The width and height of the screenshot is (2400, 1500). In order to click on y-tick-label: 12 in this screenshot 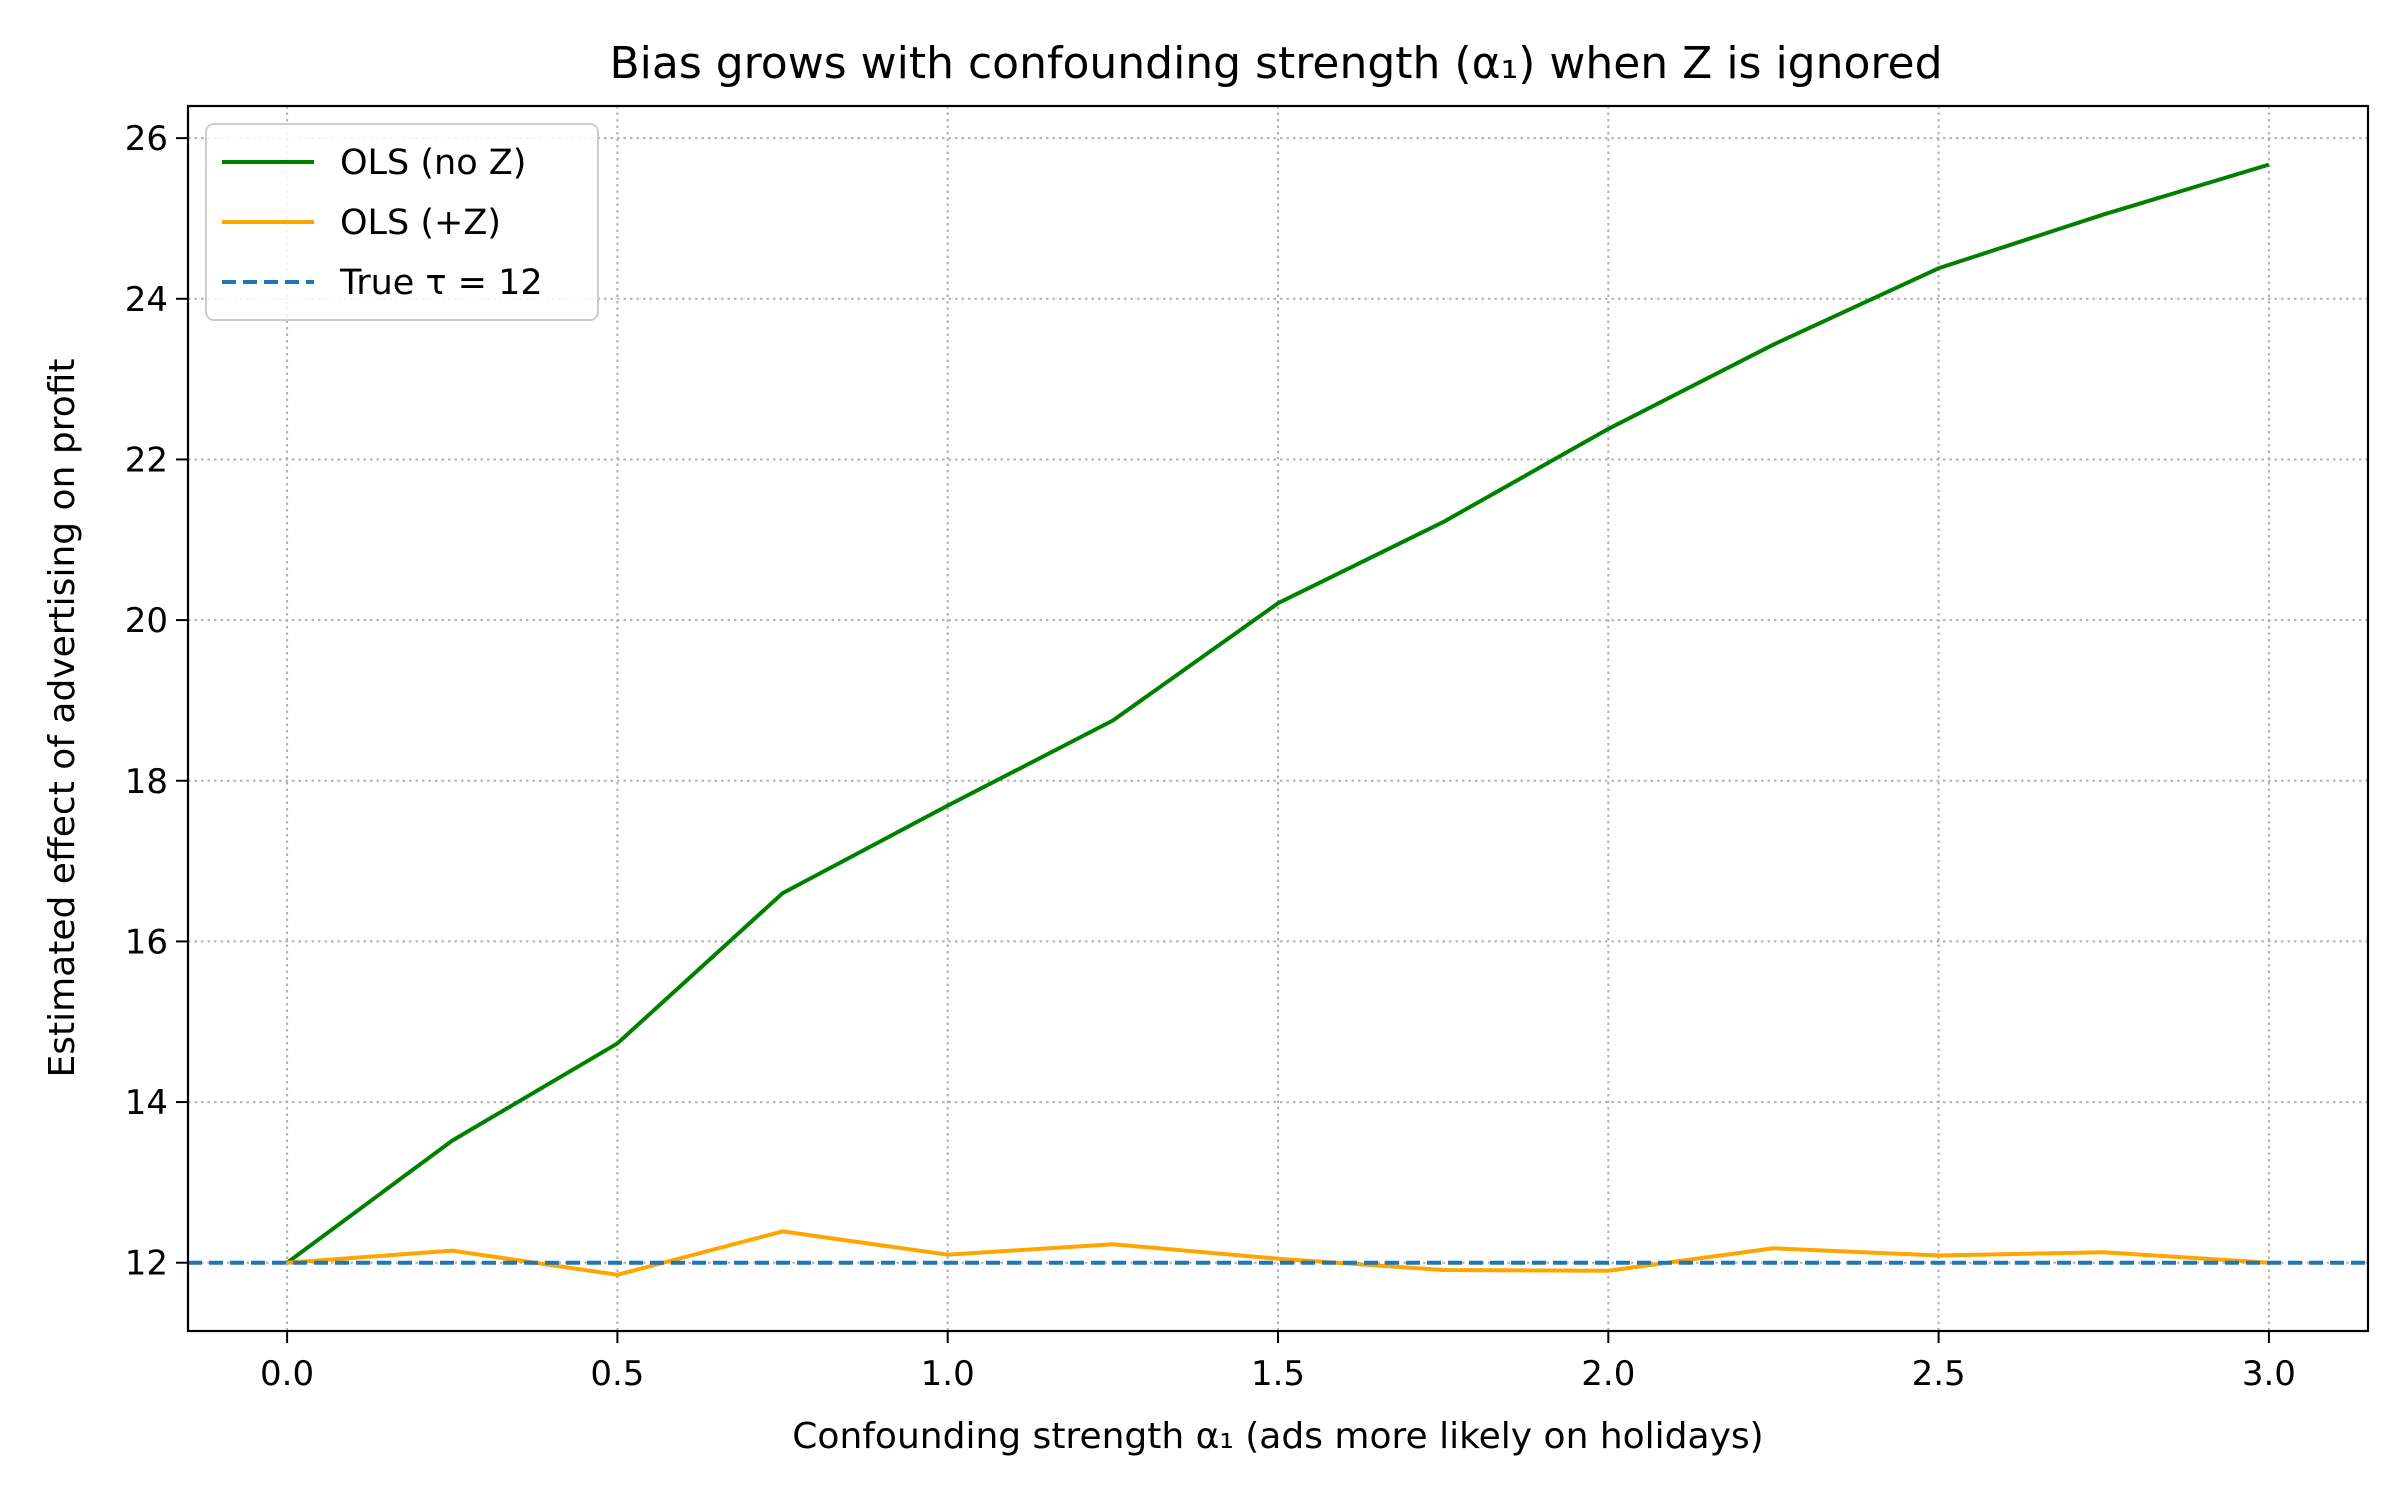, I will do `click(146, 1264)`.